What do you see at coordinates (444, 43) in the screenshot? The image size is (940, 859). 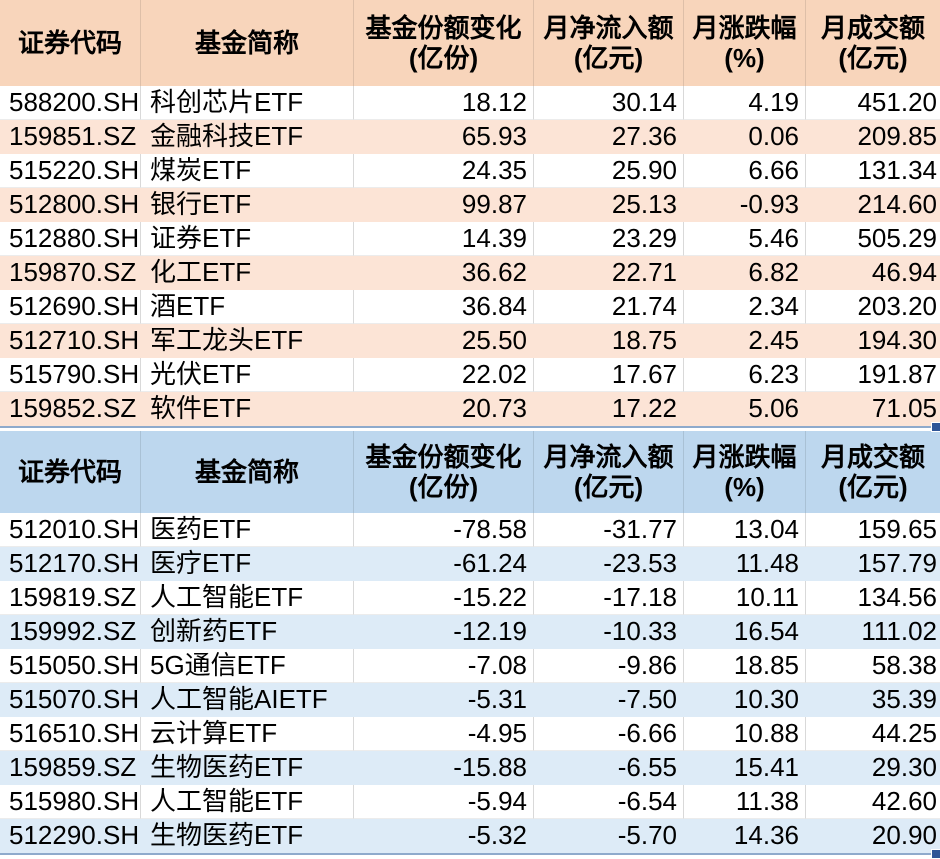 I see `header-share-change: 基金份额变化 (亿份)` at bounding box center [444, 43].